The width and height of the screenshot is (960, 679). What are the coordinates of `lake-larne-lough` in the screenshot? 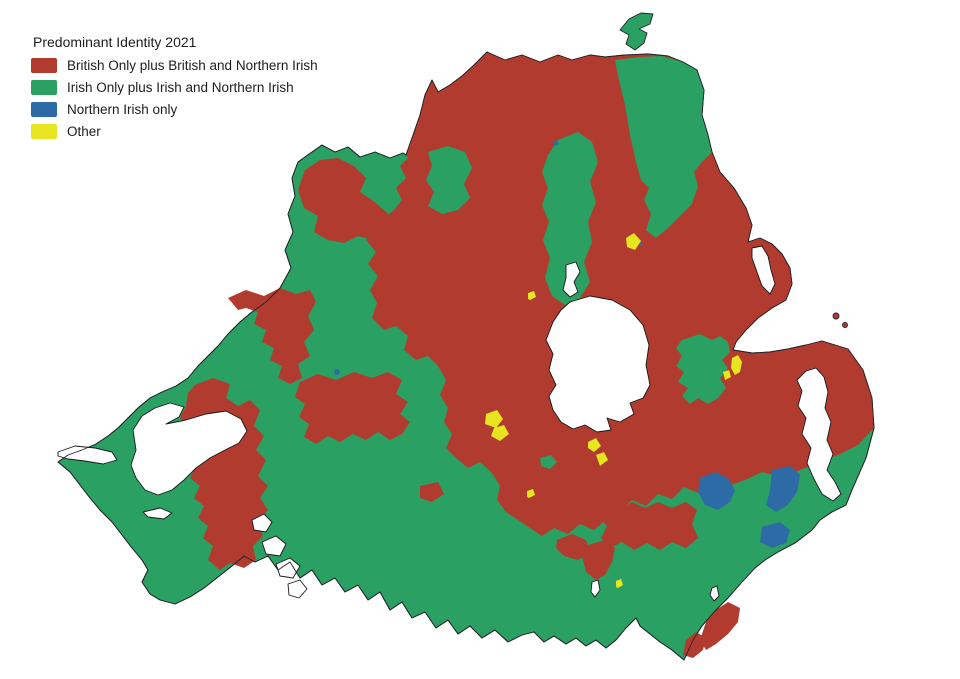 It's located at (763, 270).